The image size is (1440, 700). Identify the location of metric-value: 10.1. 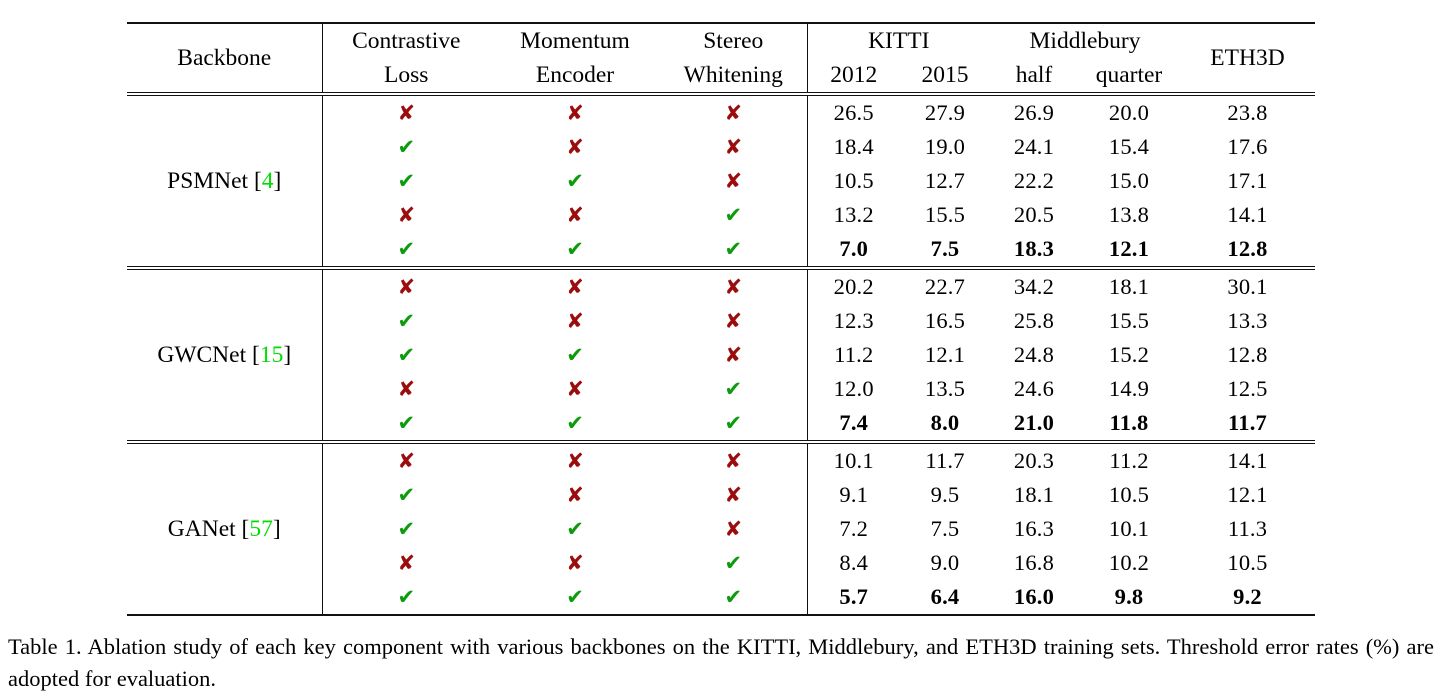
(1129, 528).